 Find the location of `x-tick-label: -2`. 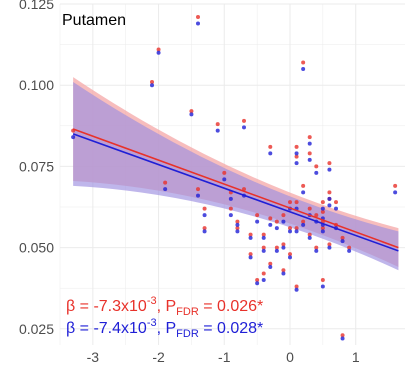

x-tick-label: -2 is located at coordinates (158, 357).